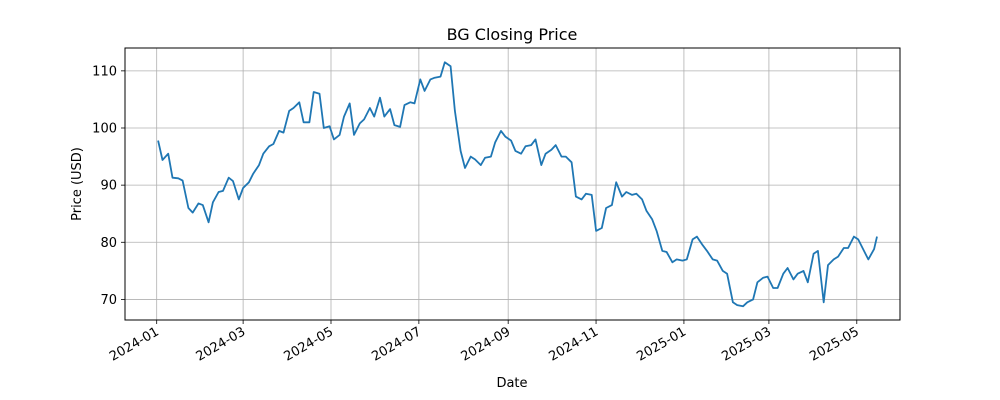  Describe the element at coordinates (221, 344) in the screenshot. I see `x-tick-label: 2024-03` at that location.